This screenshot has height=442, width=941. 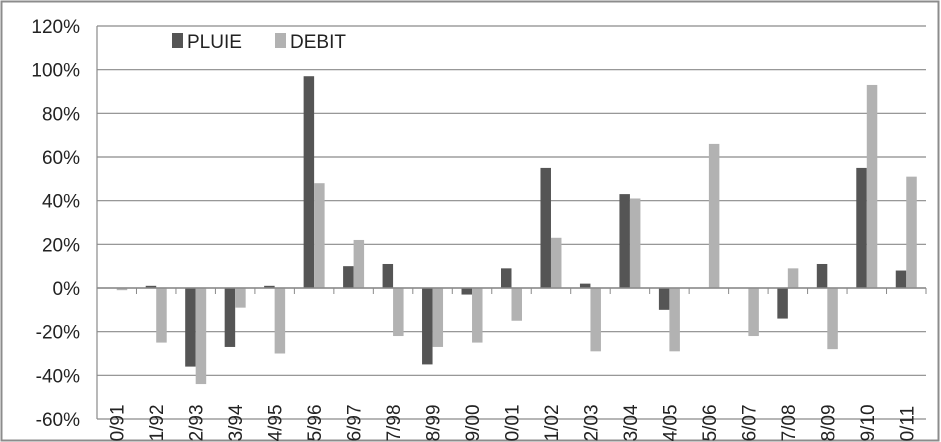 What do you see at coordinates (434, 423) in the screenshot?
I see `x-tick-label: 98/99` at bounding box center [434, 423].